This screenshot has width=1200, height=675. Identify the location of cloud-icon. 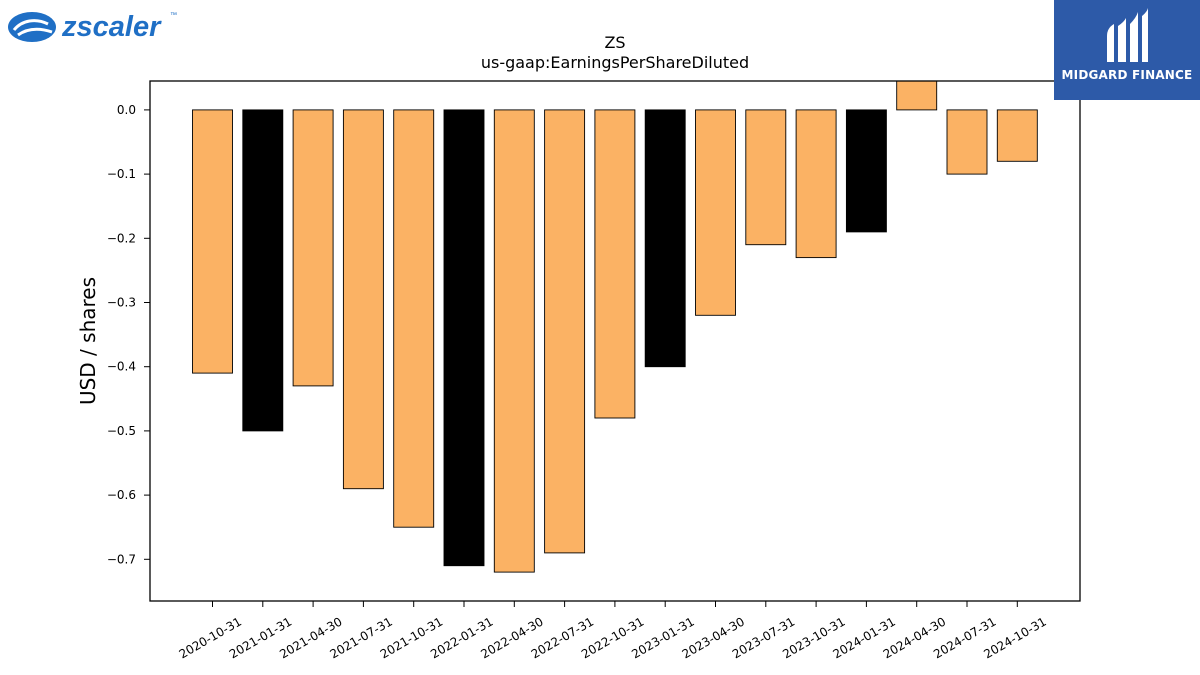
(32, 27).